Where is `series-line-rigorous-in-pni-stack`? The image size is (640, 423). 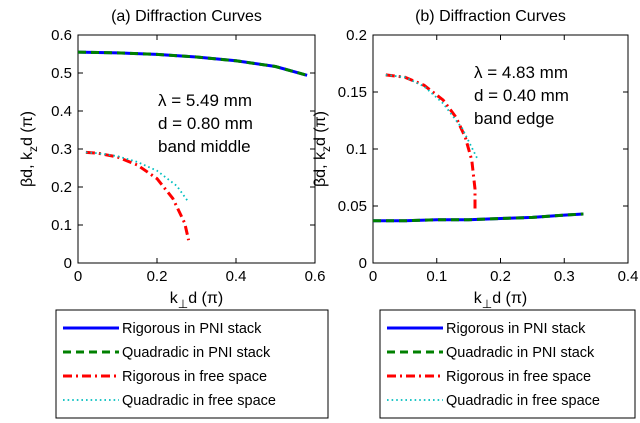
series-line-rigorous-in-pni-stack is located at coordinates (192, 63).